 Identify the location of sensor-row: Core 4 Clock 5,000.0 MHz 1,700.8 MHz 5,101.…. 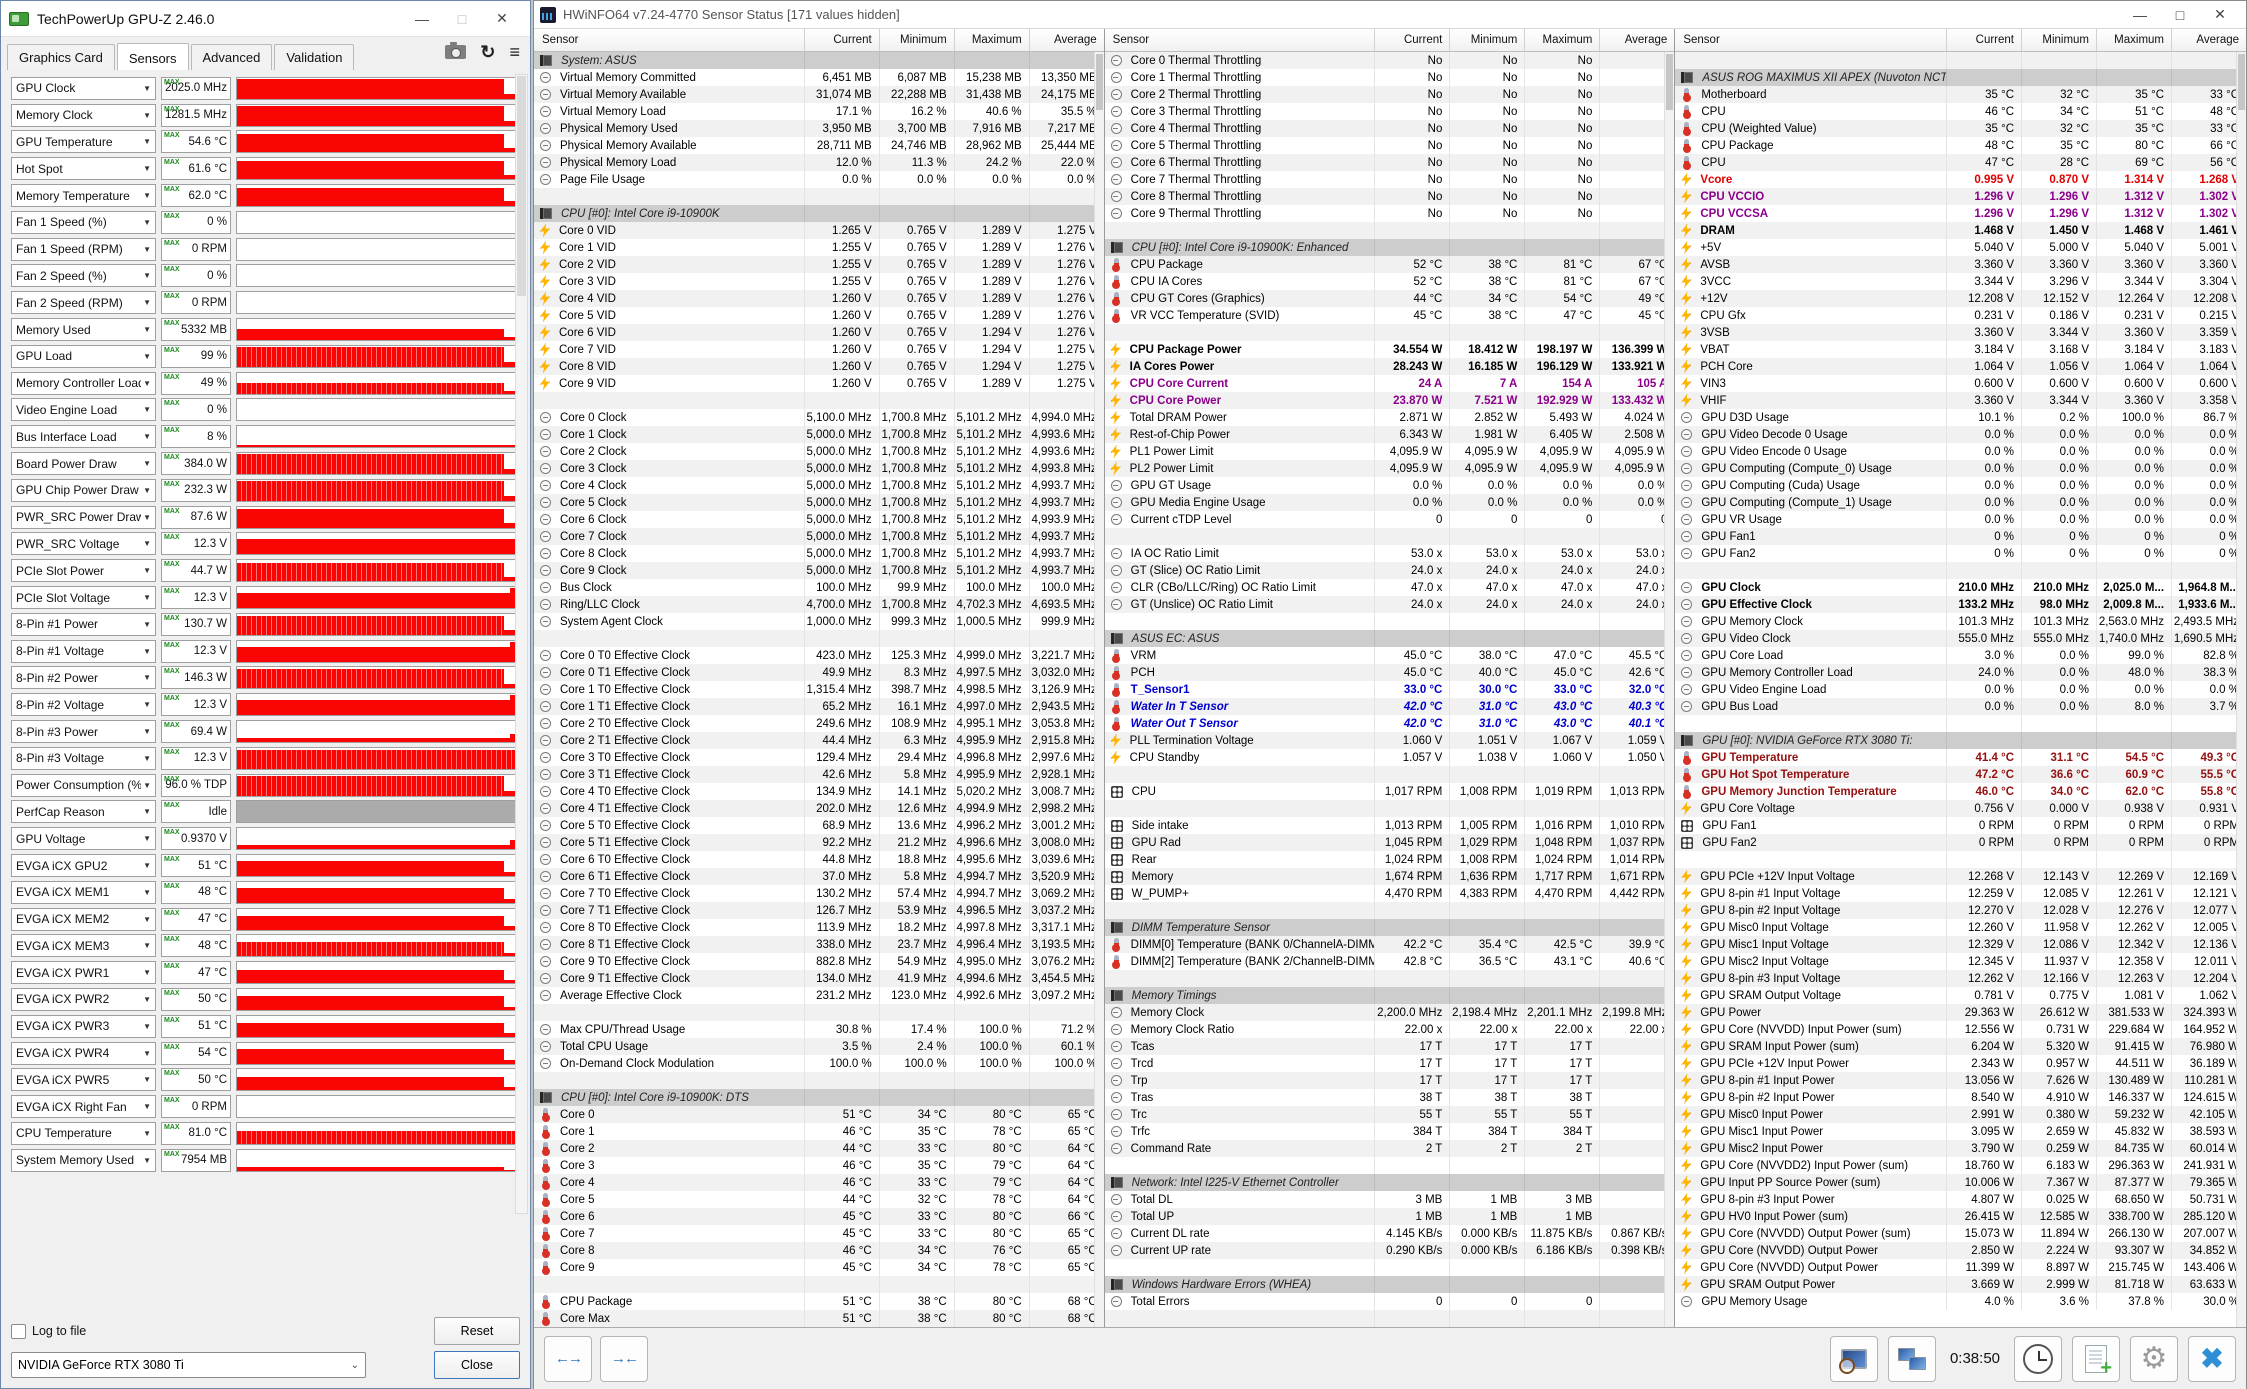
(819, 485).